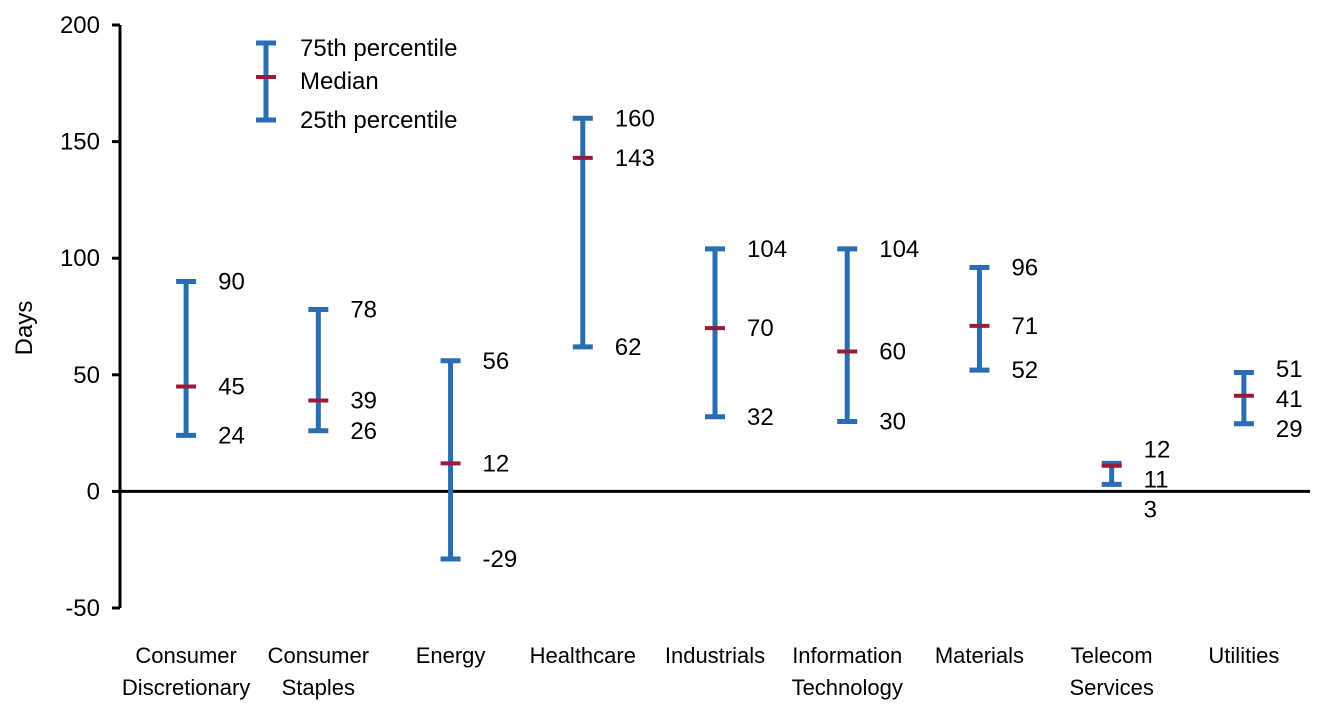  I want to click on category-label: Staples, so click(318, 687).